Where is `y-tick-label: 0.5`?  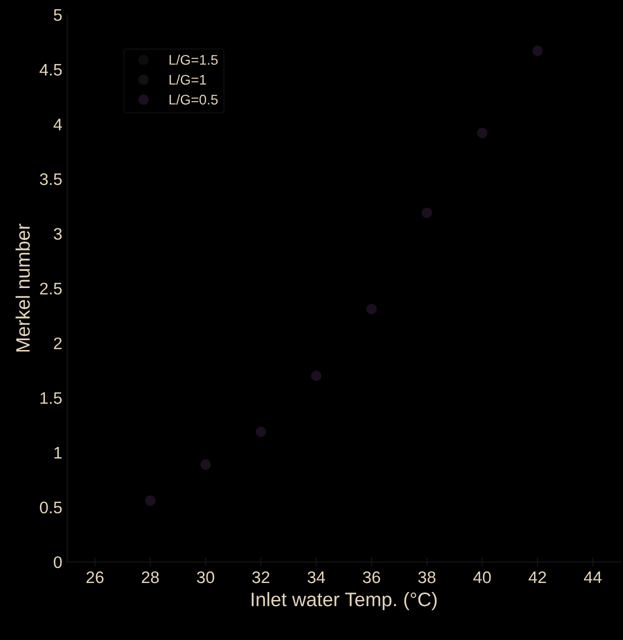
y-tick-label: 0.5 is located at coordinates (51, 508).